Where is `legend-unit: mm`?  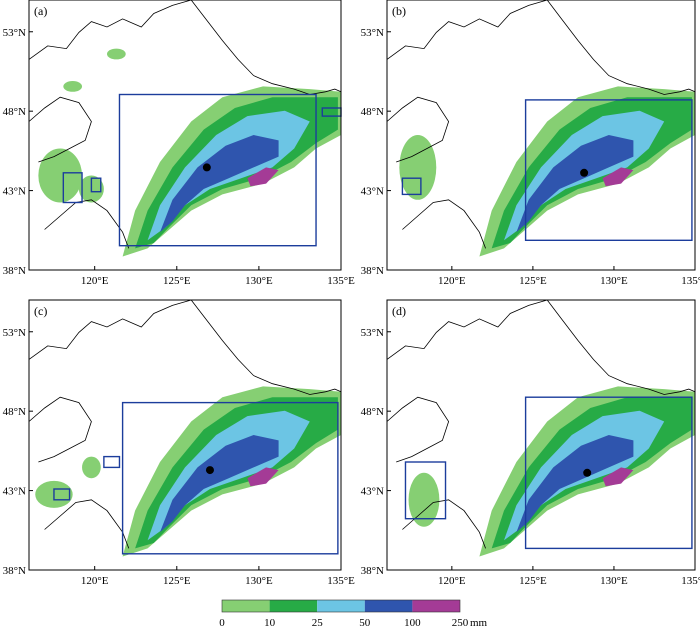 legend-unit: mm is located at coordinates (479, 623).